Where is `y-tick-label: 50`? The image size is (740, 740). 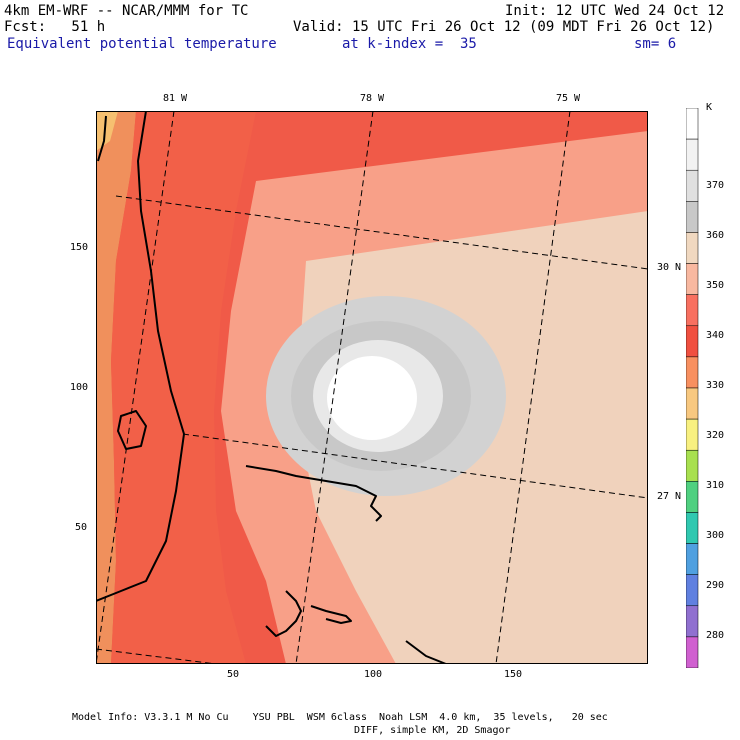
y-tick-label: 50 is located at coordinates (81, 527).